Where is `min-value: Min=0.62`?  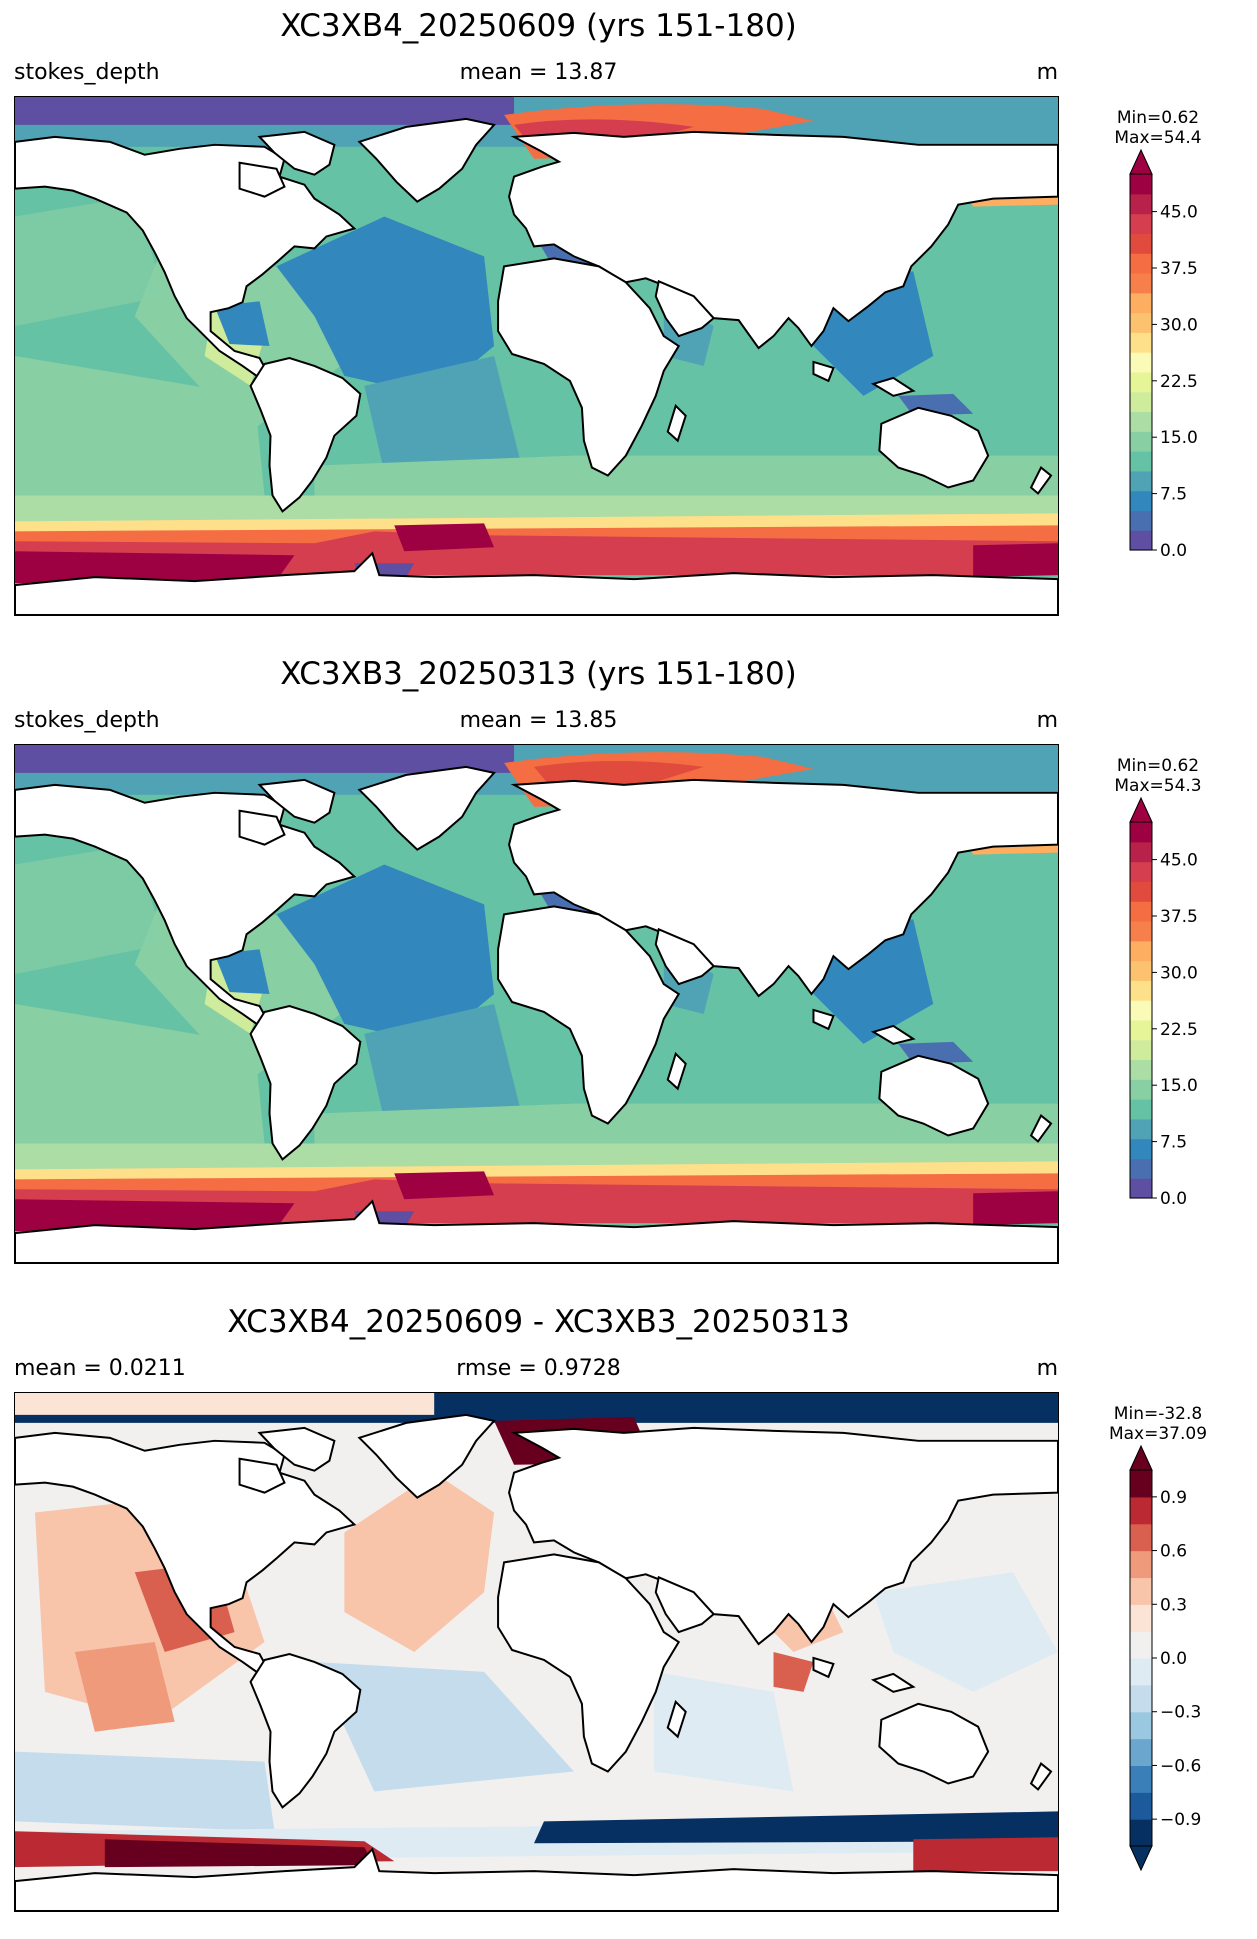 min-value: Min=0.62 is located at coordinates (1158, 766).